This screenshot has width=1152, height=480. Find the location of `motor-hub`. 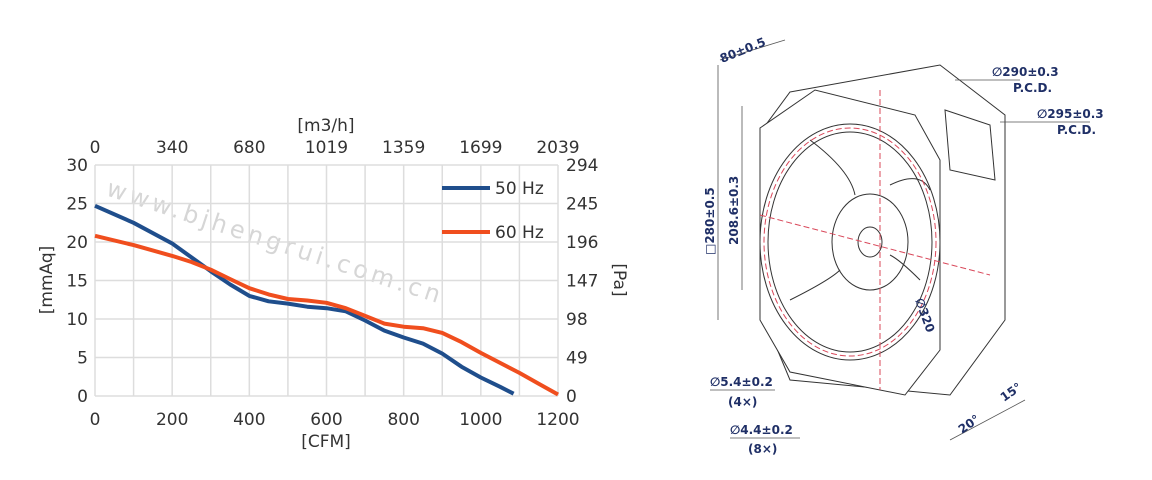

motor-hub is located at coordinates (870, 242).